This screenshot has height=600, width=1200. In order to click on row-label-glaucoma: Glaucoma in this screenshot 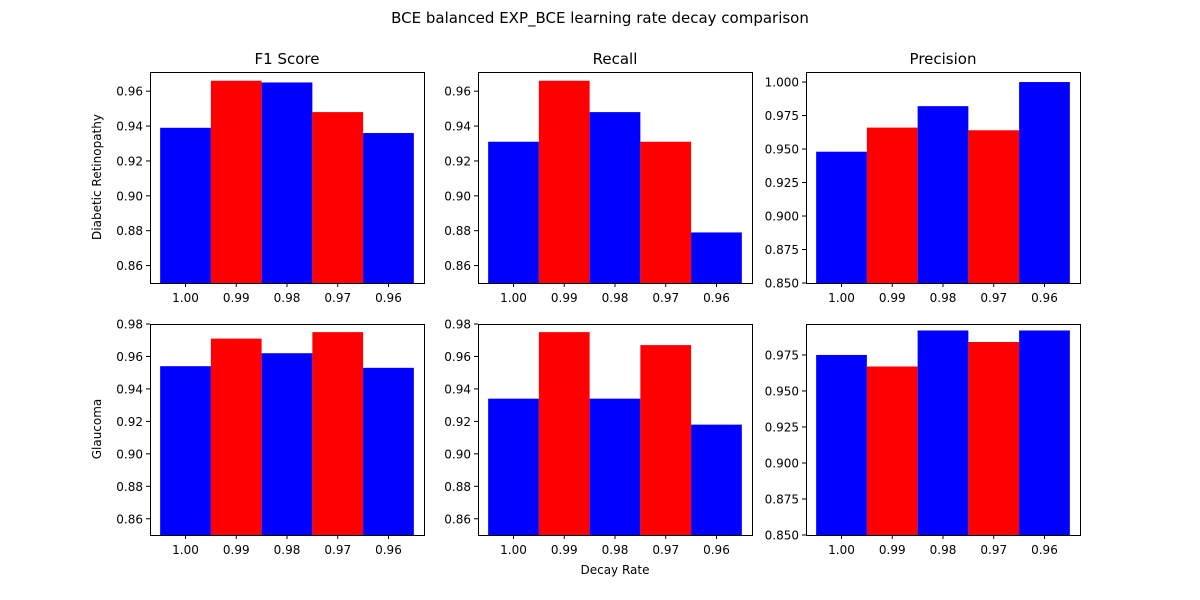, I will do `click(97, 429)`.